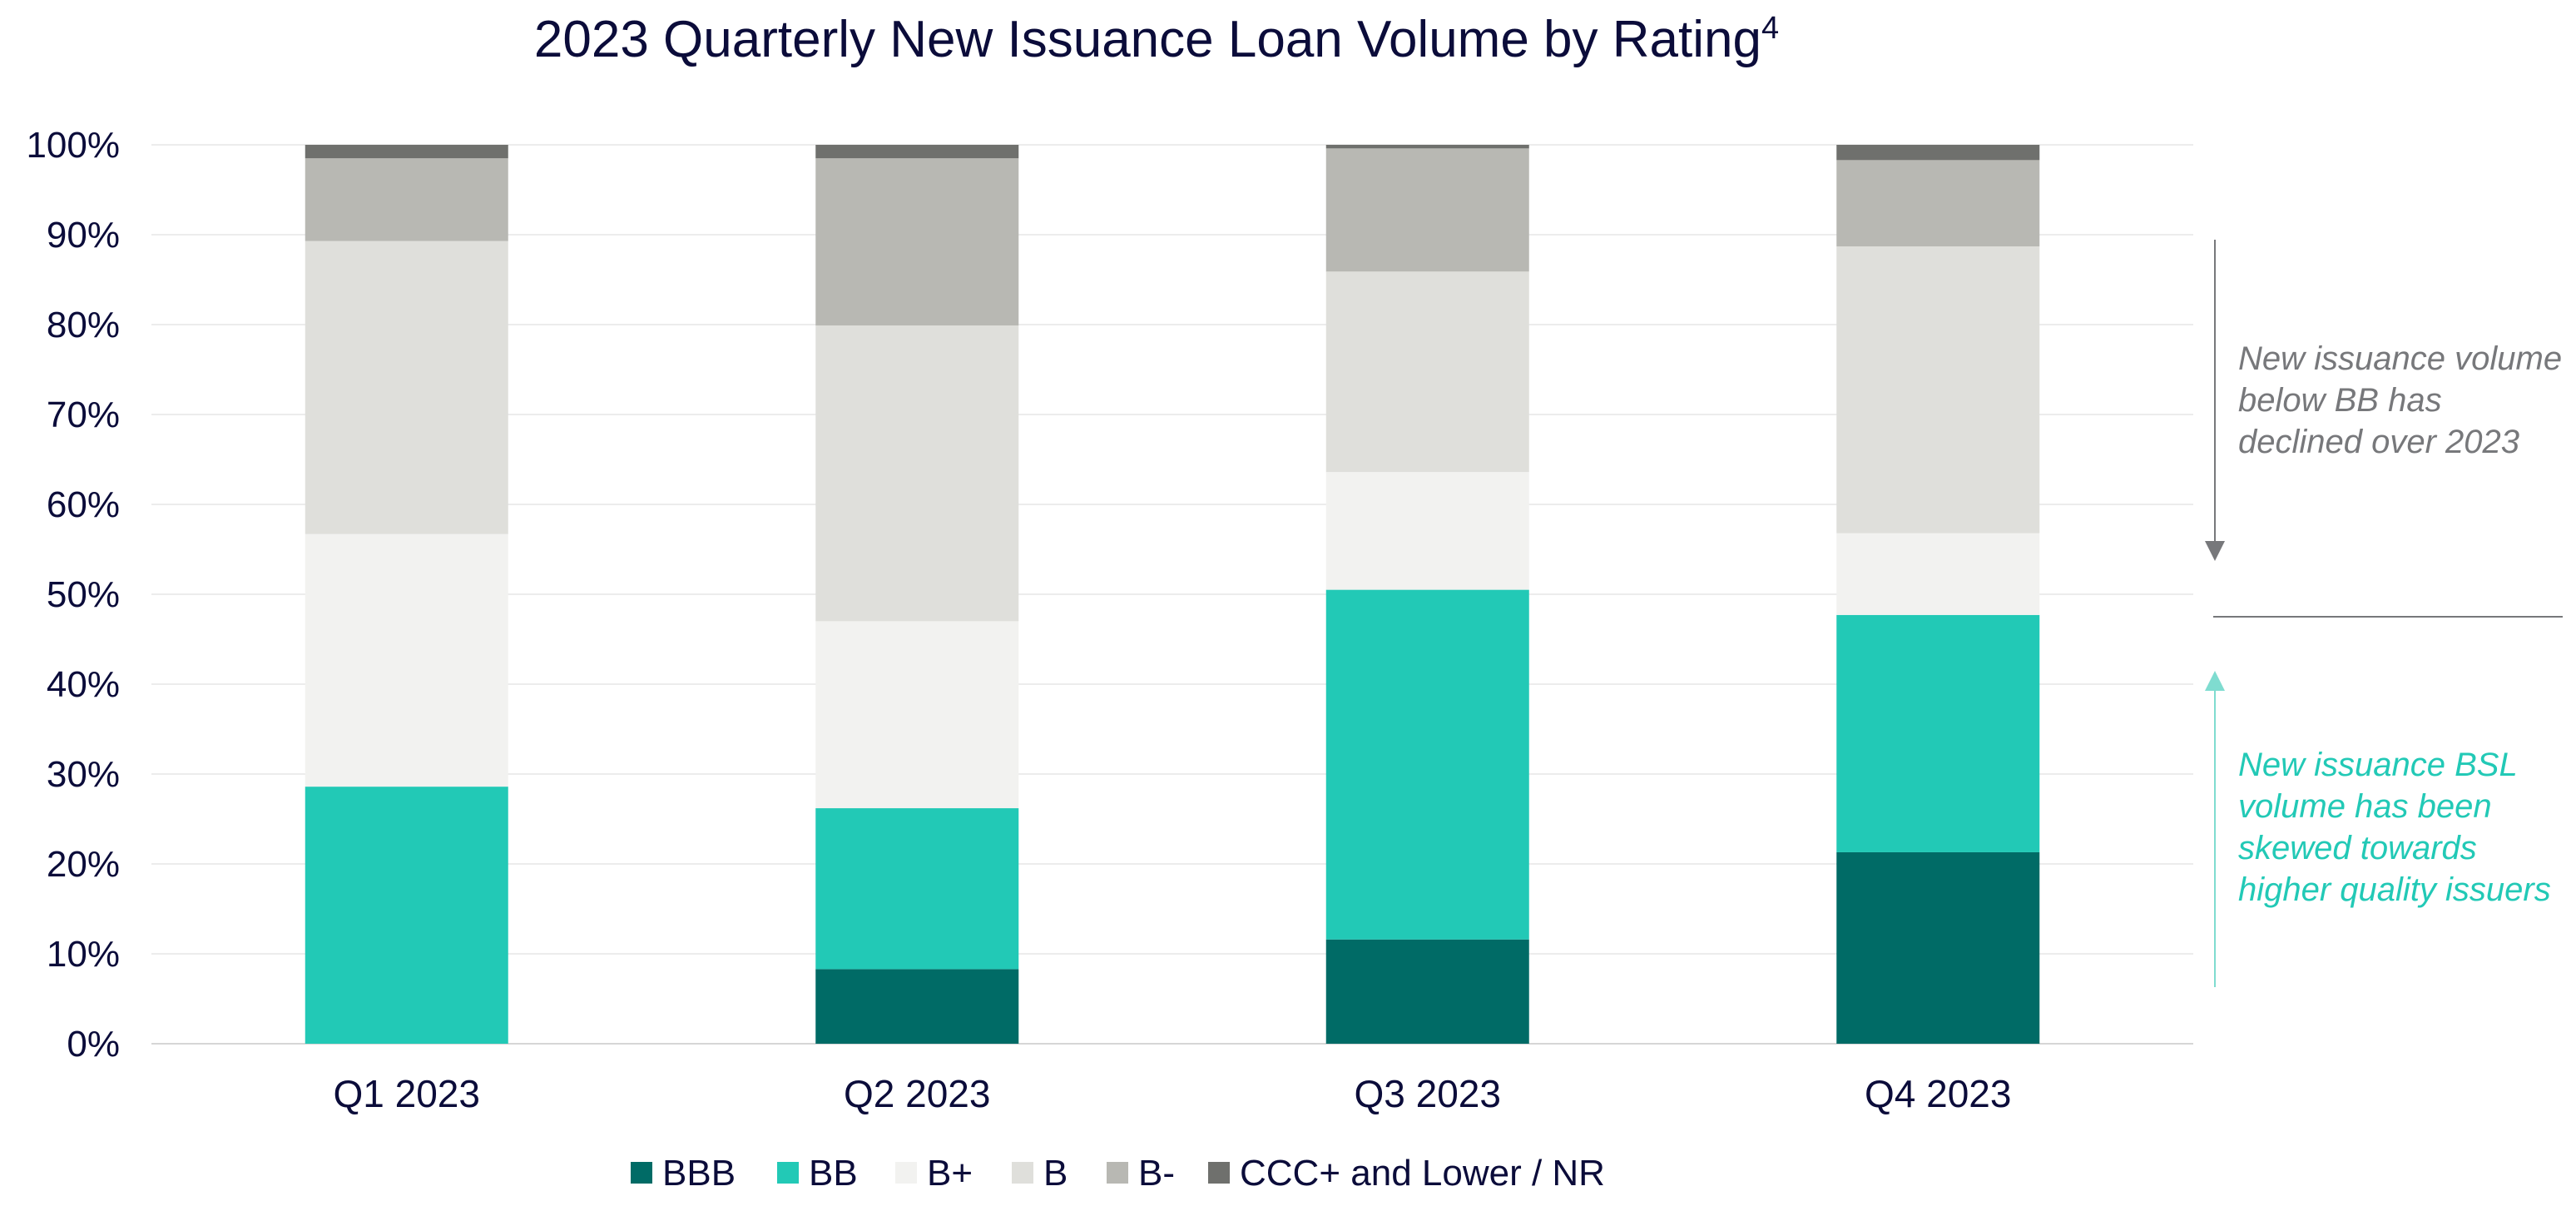  I want to click on x-axis: Q1 2023 Q2 2023 Q3 2023 Q4 2023, so click(1173, 1093).